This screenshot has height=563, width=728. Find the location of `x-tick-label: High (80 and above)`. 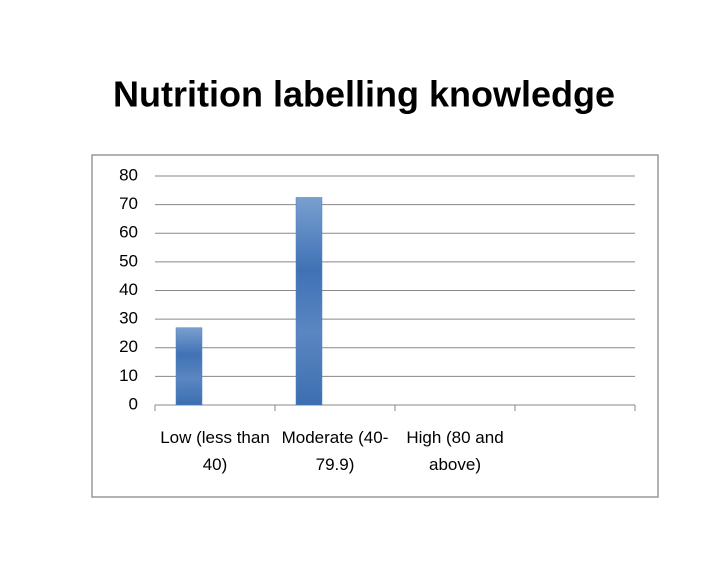

x-tick-label: High (80 and above) is located at coordinates (455, 451).